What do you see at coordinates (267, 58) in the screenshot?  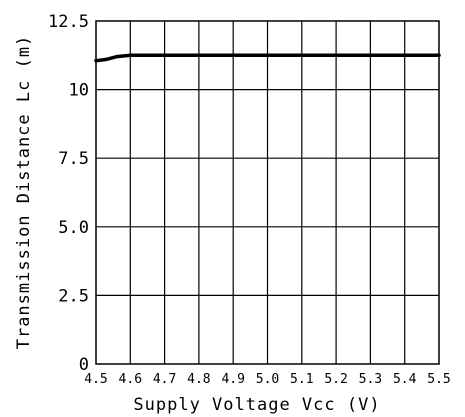 I see `series-line-transmission-distance` at bounding box center [267, 58].